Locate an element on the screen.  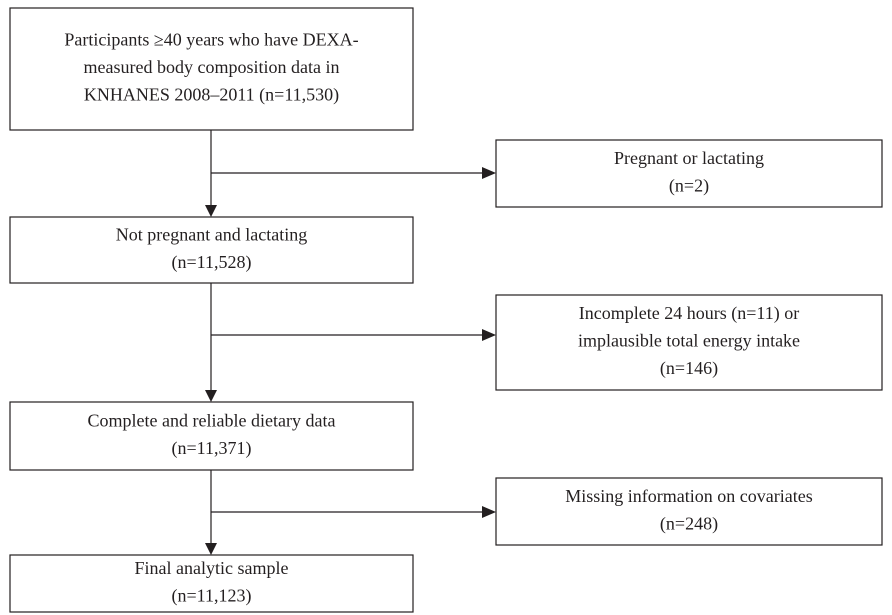
node-text: measured body composition data in is located at coordinates (212, 67).